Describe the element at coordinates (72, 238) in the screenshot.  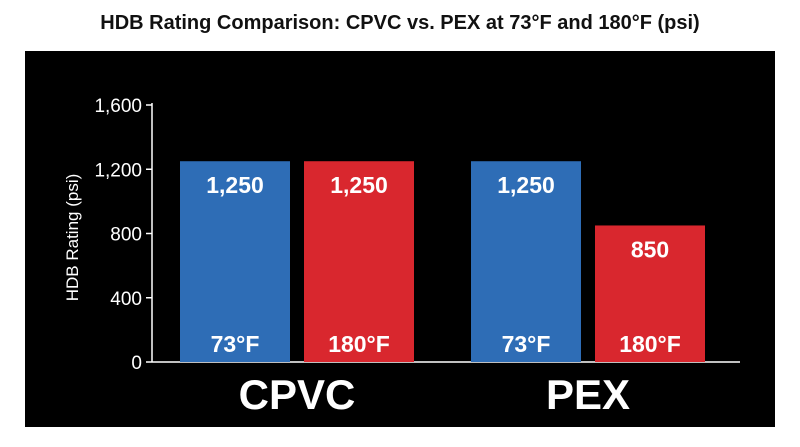
I see `y-axis-label: HDB Rating (psi)` at that location.